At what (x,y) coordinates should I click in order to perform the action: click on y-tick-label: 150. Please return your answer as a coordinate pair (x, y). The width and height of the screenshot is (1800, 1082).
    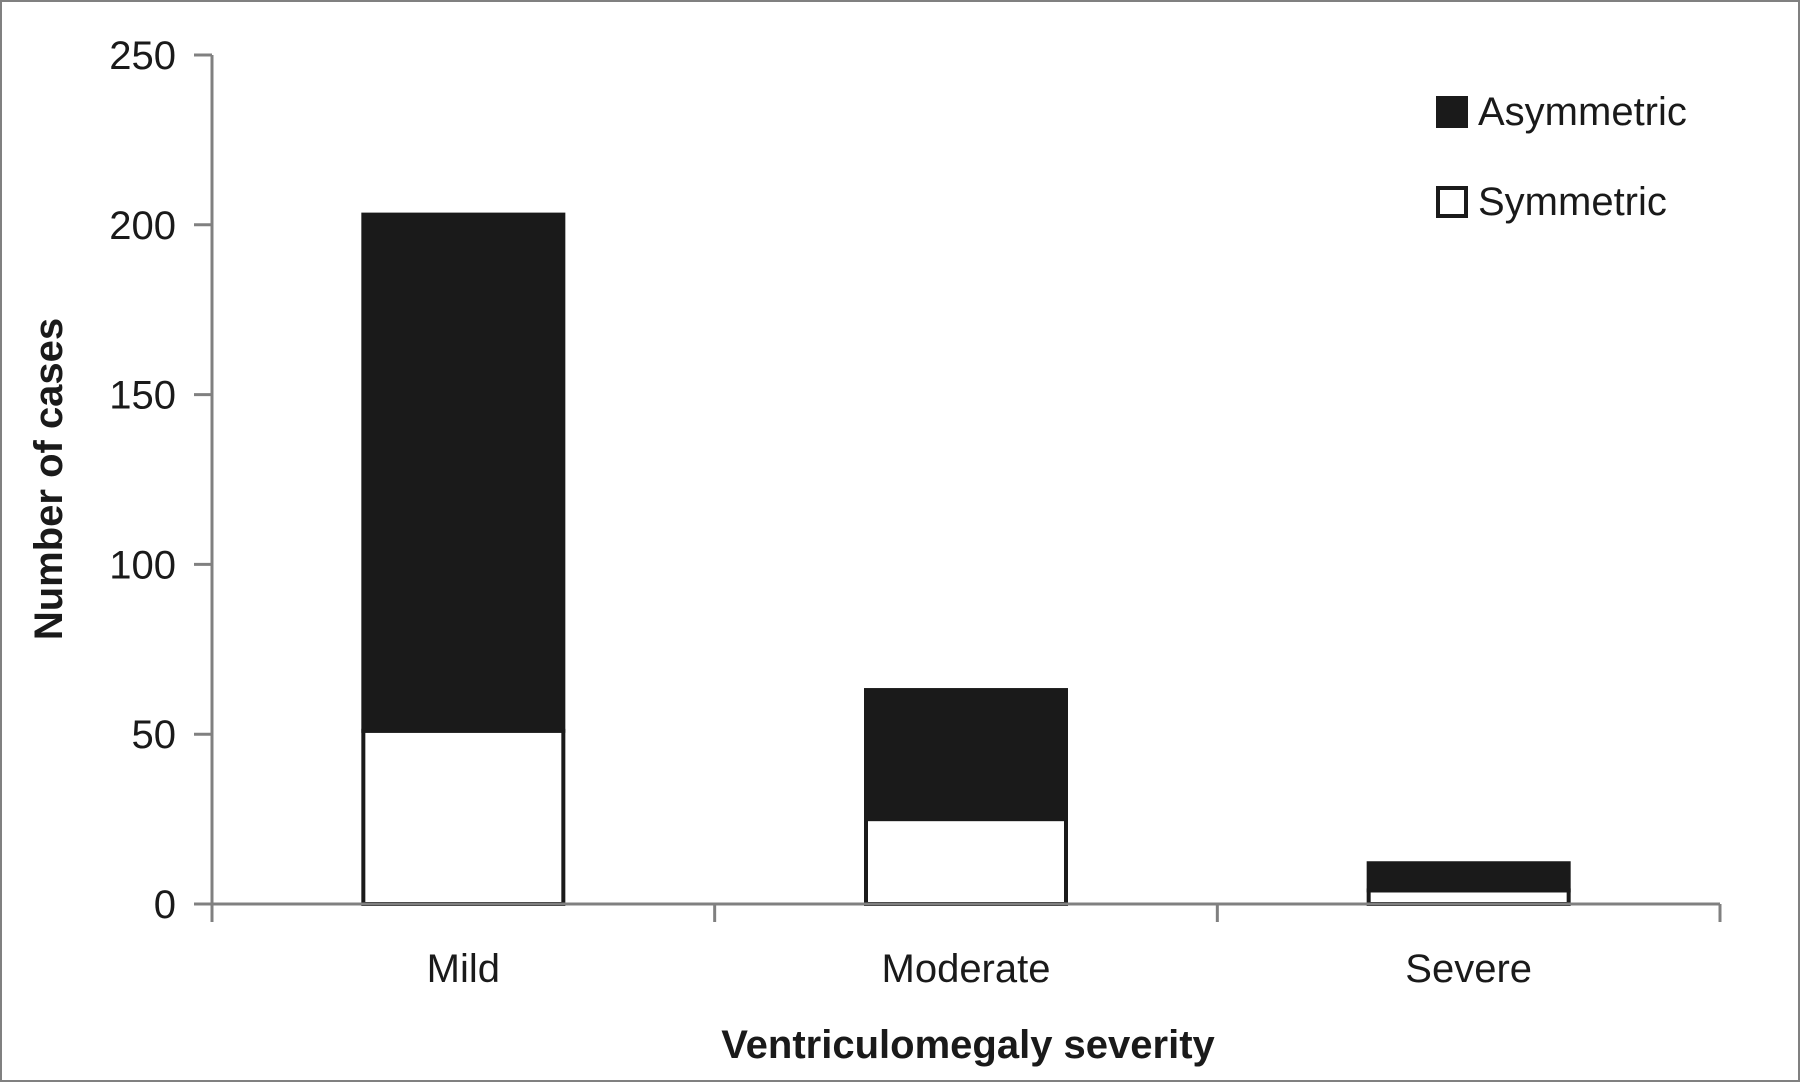
    Looking at the image, I should click on (142, 396).